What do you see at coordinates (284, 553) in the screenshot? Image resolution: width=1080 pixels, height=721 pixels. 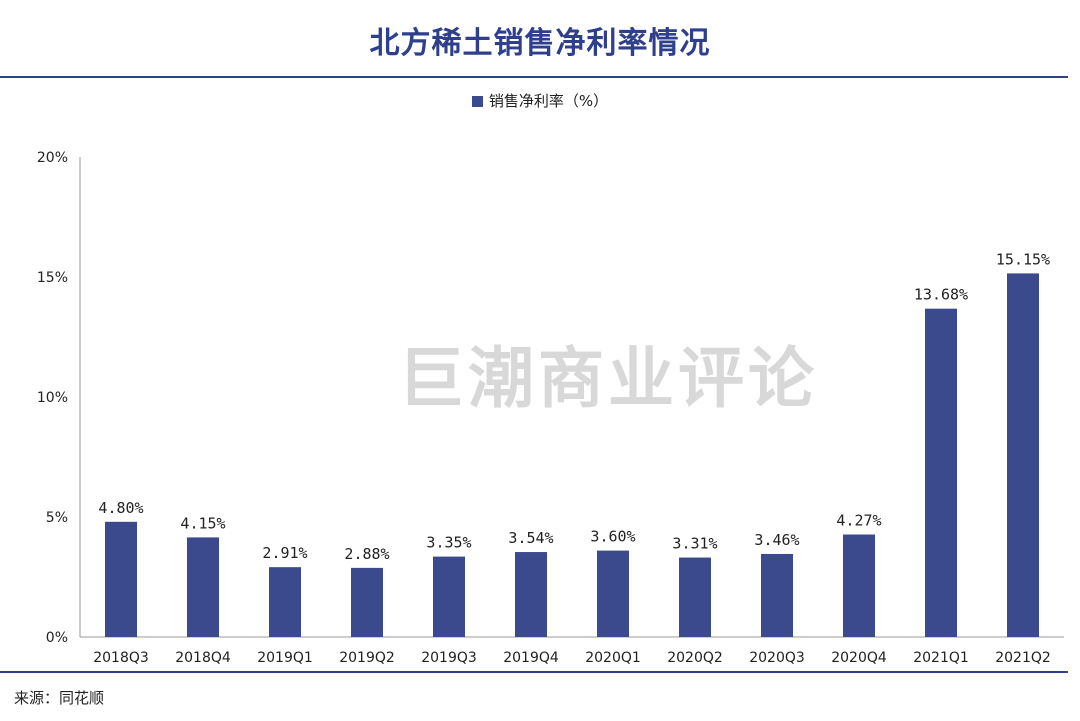 I see `data-label: 2.91%` at bounding box center [284, 553].